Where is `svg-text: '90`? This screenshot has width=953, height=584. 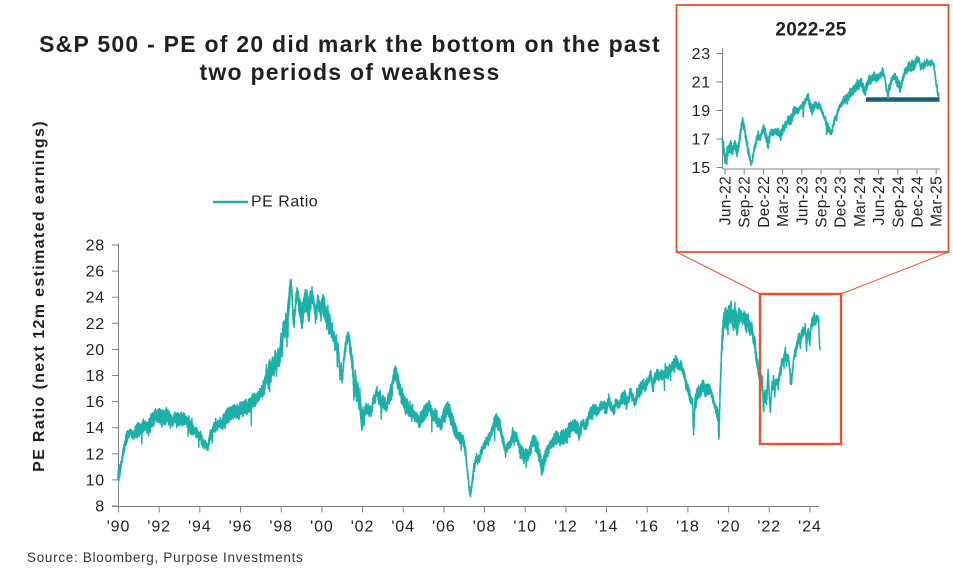 svg-text: '90 is located at coordinates (119, 527).